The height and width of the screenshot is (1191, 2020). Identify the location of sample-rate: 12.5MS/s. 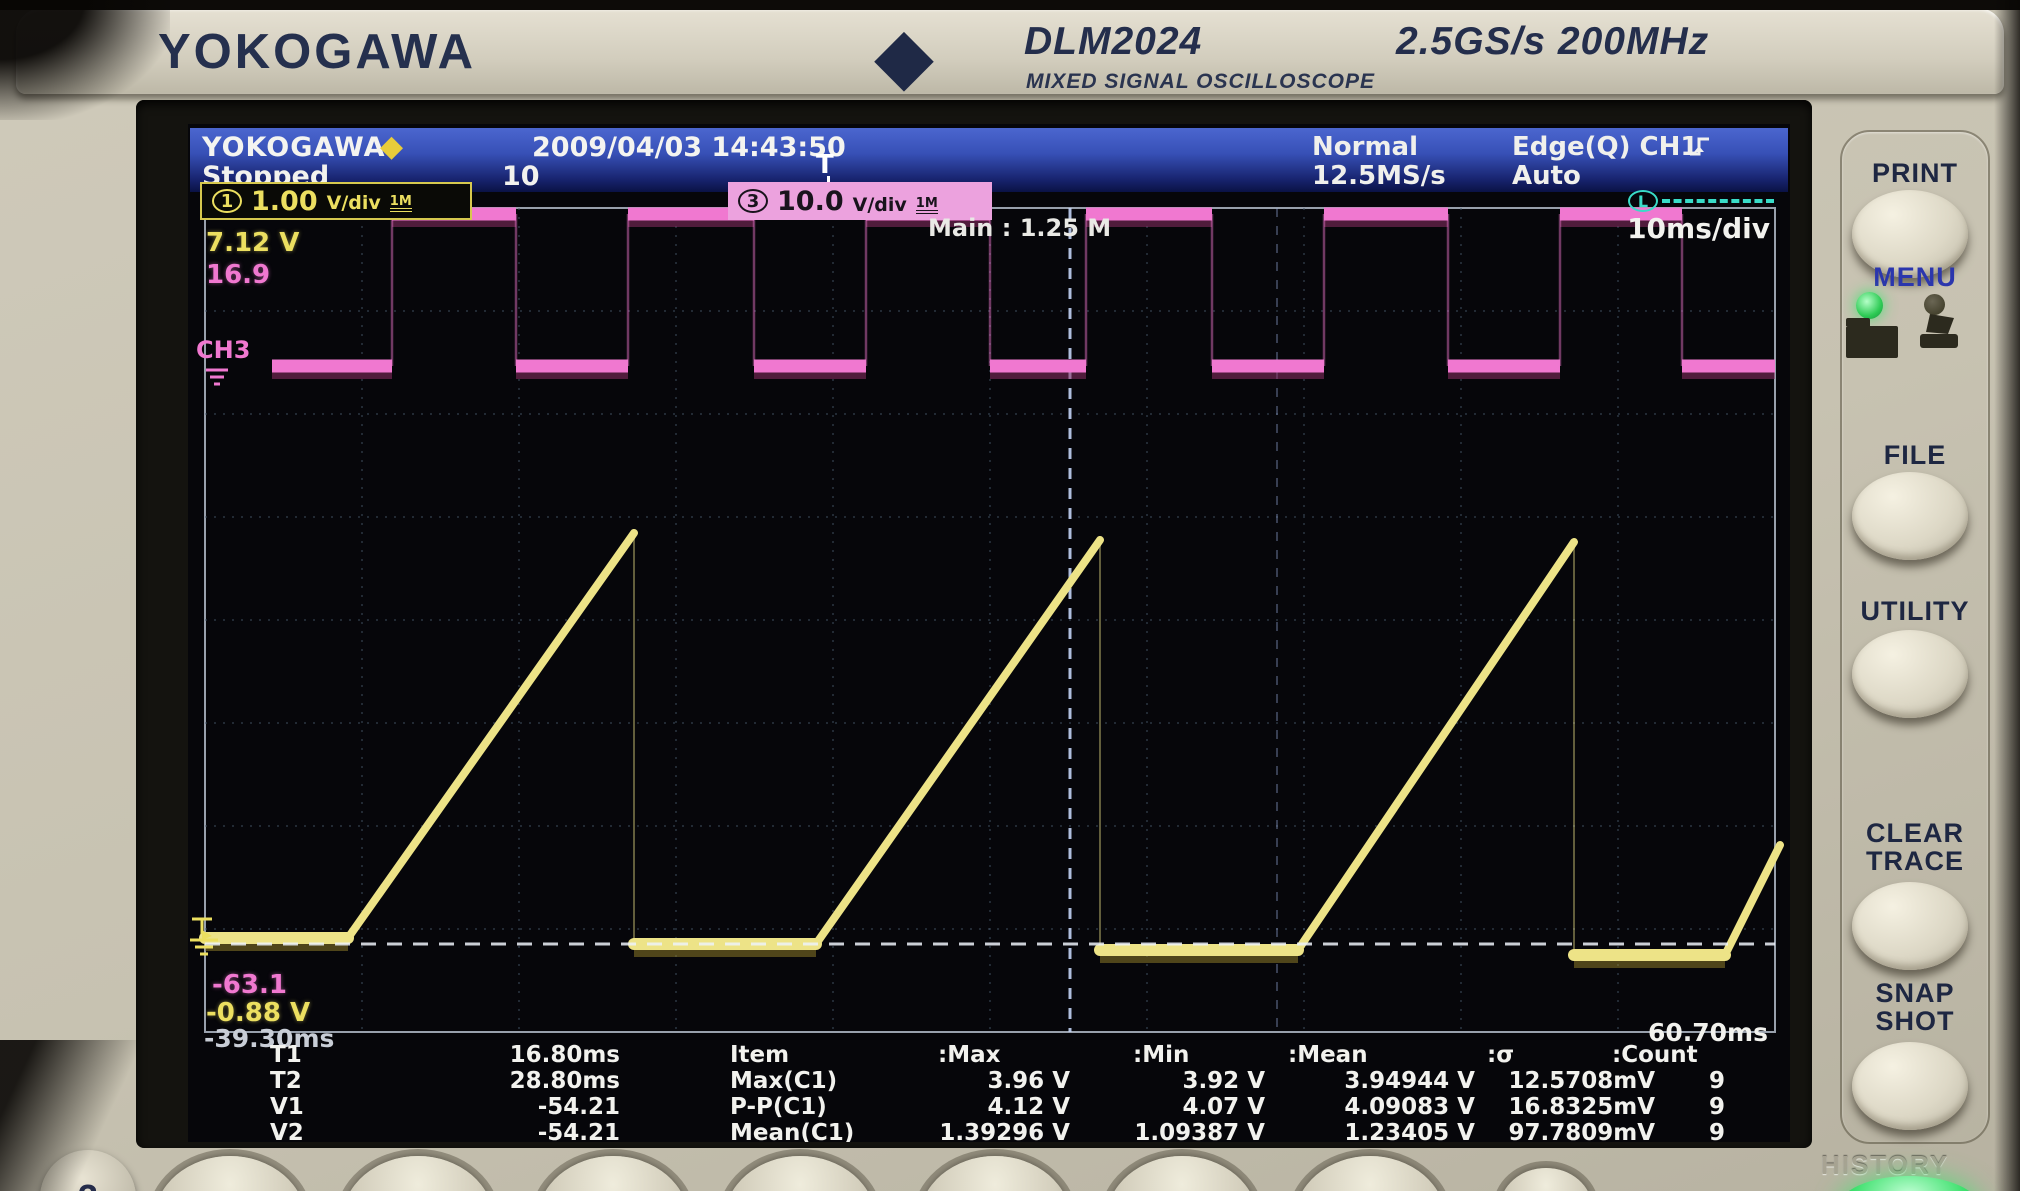
(1379, 176).